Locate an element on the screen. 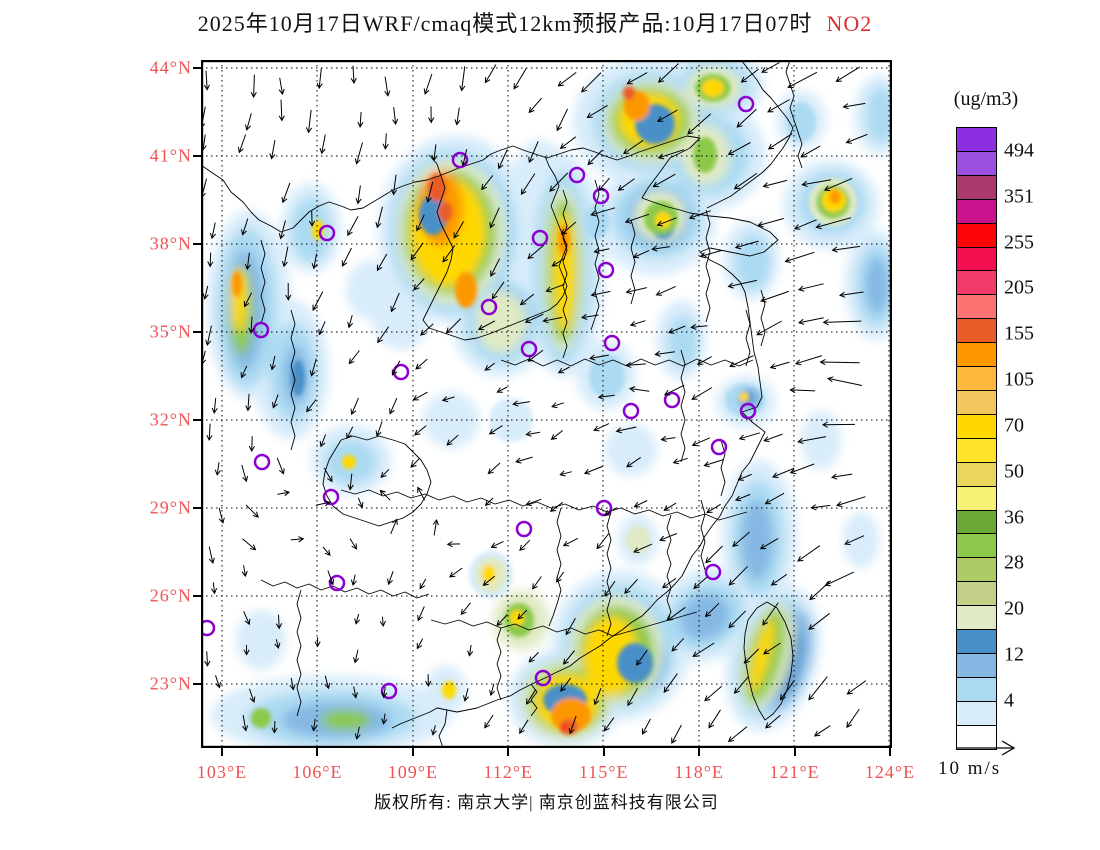 Image resolution: width=1100 pixels, height=850 pixels. colorbar is located at coordinates (976, 438).